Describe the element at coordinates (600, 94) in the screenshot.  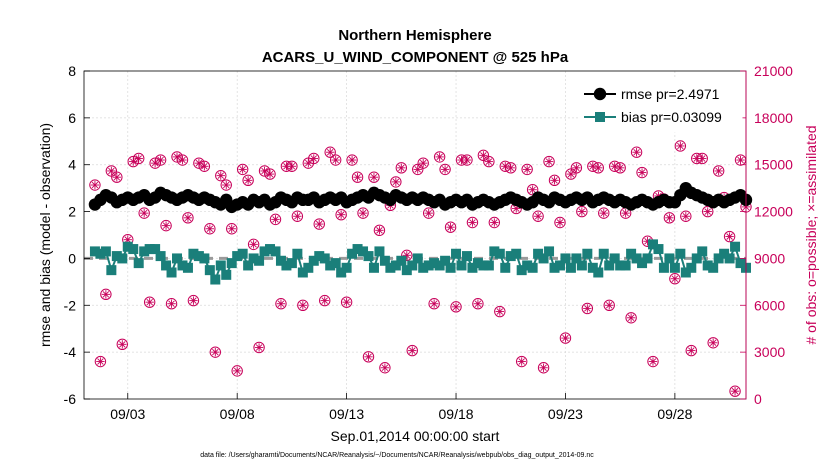
I see `legend-rmse-dot` at that location.